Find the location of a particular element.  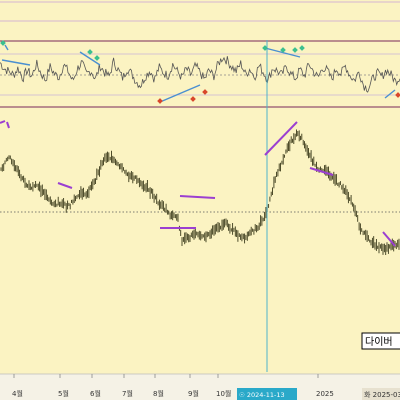

divergence-label: 다이버 is located at coordinates (379, 342).